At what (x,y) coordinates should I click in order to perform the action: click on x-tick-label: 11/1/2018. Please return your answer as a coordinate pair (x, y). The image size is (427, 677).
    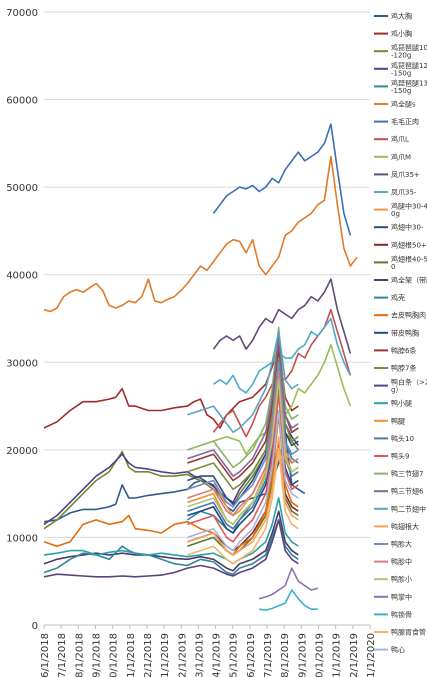
    Looking at the image, I should click on (131, 655).